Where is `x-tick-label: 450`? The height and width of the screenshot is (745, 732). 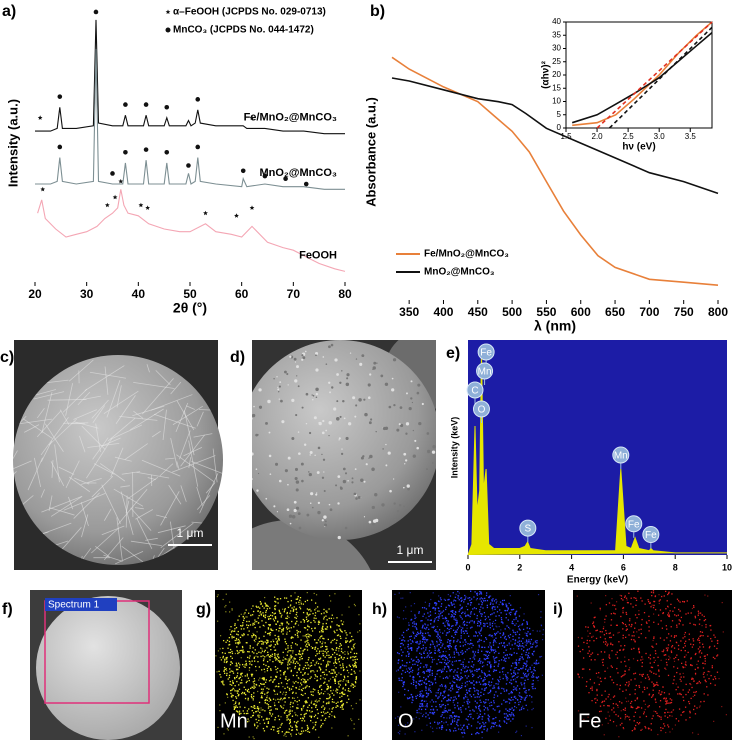
x-tick-label: 450 is located at coordinates (478, 312).